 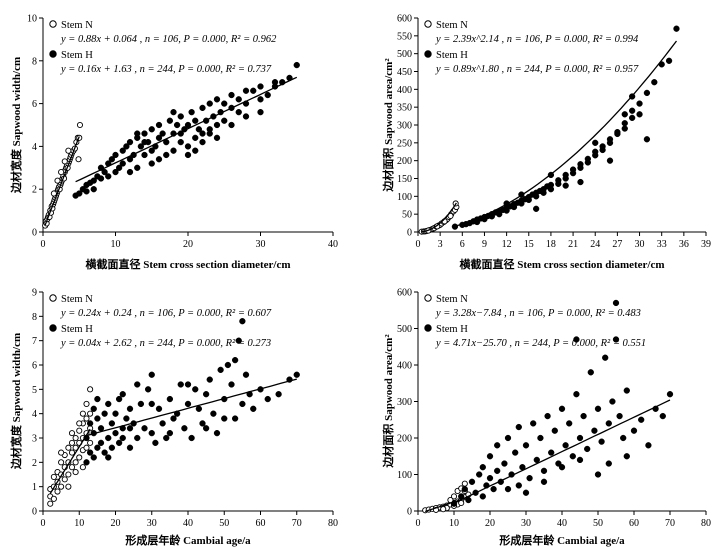 What do you see at coordinates (404, 293) in the screenshot?
I see `y-tick-label: 600` at bounding box center [404, 293].